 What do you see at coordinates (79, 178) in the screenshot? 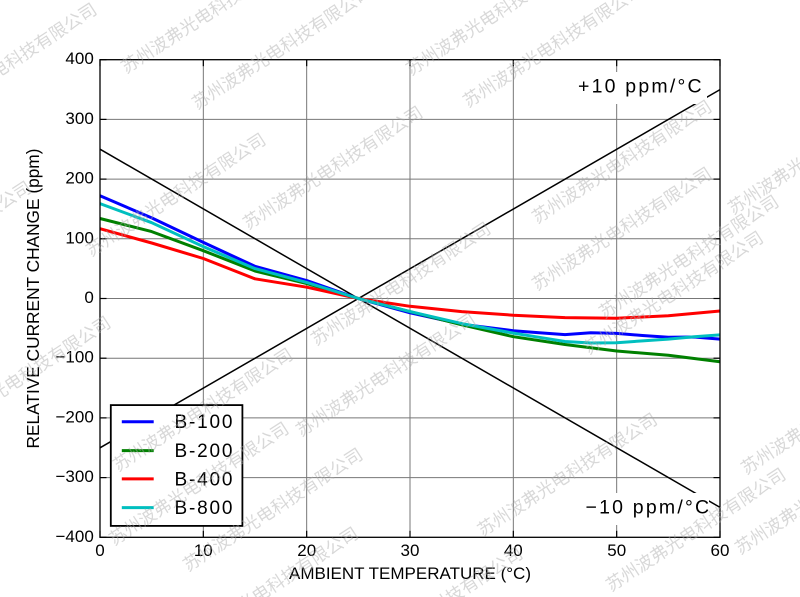
I see `svg-text: 200` at bounding box center [79, 178].